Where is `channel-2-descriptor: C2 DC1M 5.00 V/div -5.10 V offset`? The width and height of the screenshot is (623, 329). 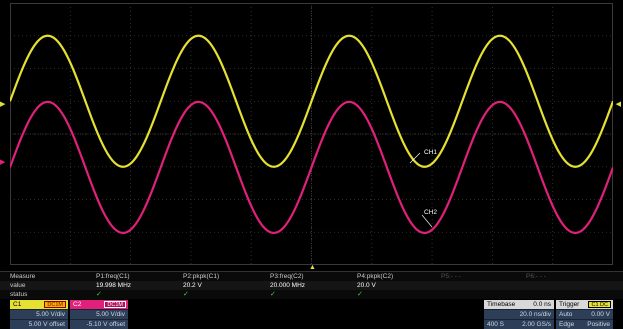 channel-2-descriptor: C2 DC1M 5.00 V/div -5.10 V offset is located at coordinates (99, 314).